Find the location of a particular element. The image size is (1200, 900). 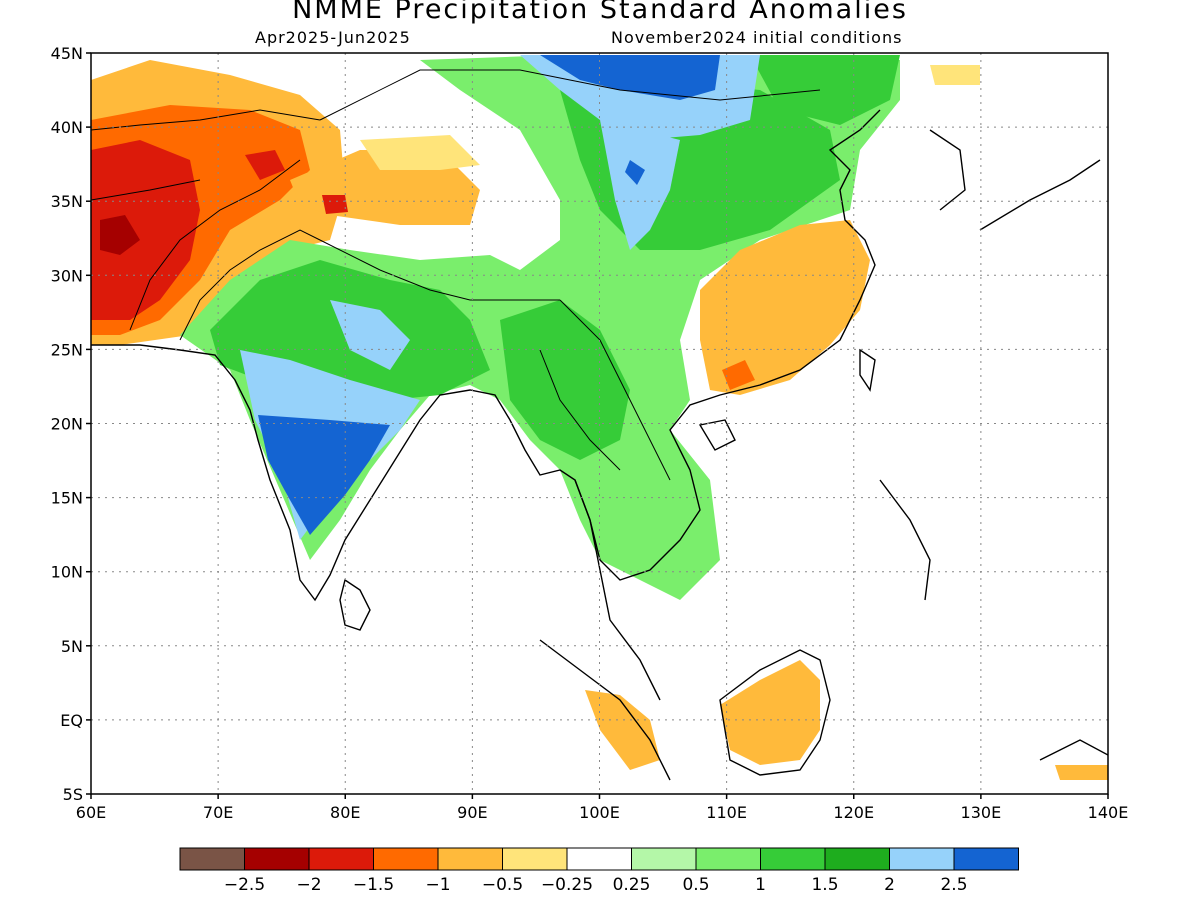

dry-region-south-china is located at coordinates (785, 307).